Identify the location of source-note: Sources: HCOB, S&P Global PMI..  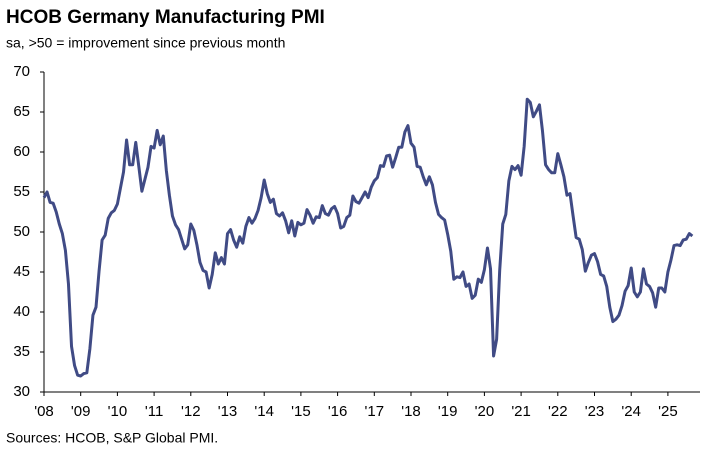
(112, 438).